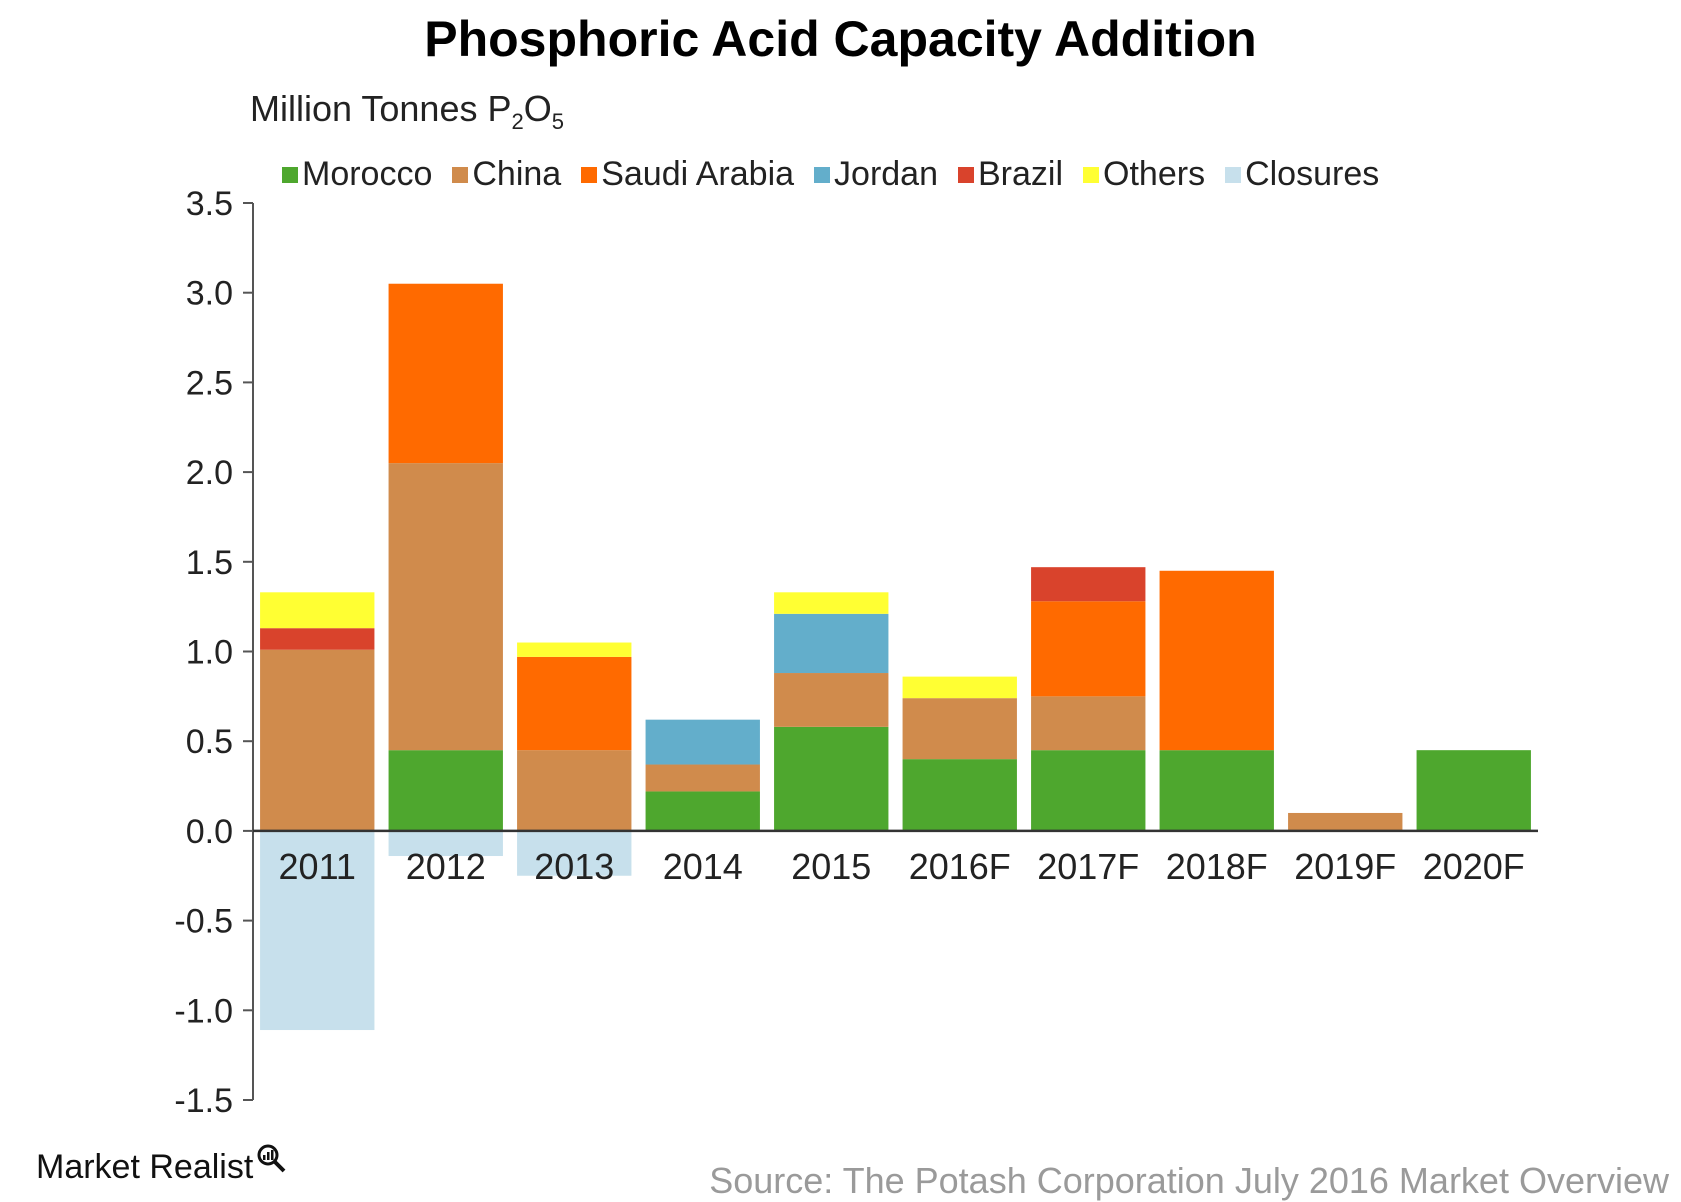 The height and width of the screenshot is (1202, 1681). I want to click on bar-2012-saudi-arabia, so click(445, 373).